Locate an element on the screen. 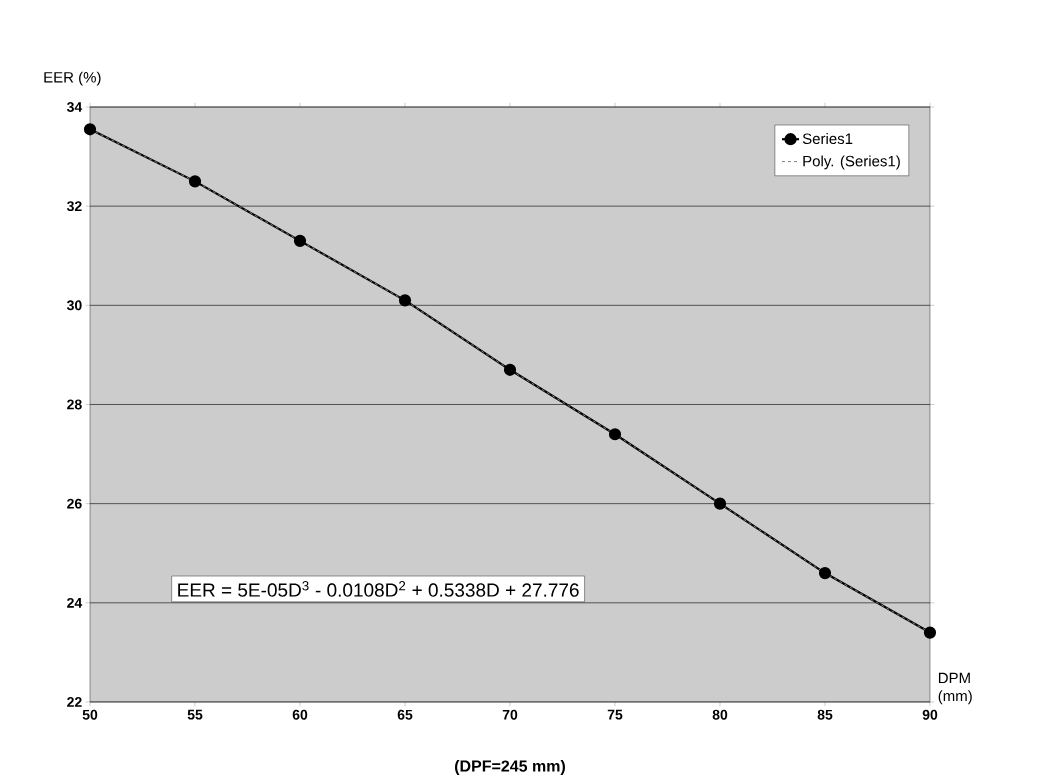 This screenshot has width=1037, height=778. x-tick-label: 80 is located at coordinates (720, 714).